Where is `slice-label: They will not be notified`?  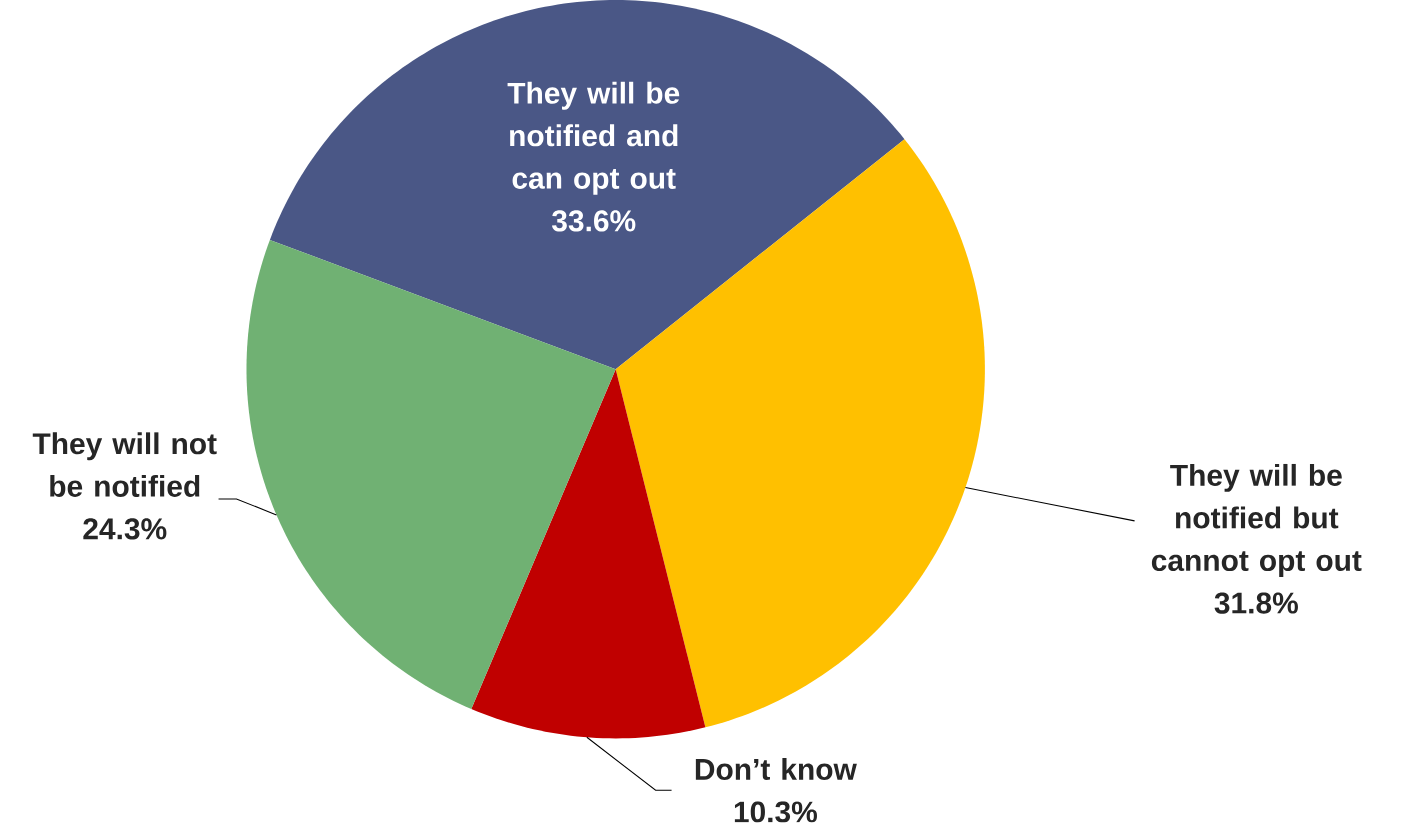 slice-label: They will not be notified is located at coordinates (124, 465).